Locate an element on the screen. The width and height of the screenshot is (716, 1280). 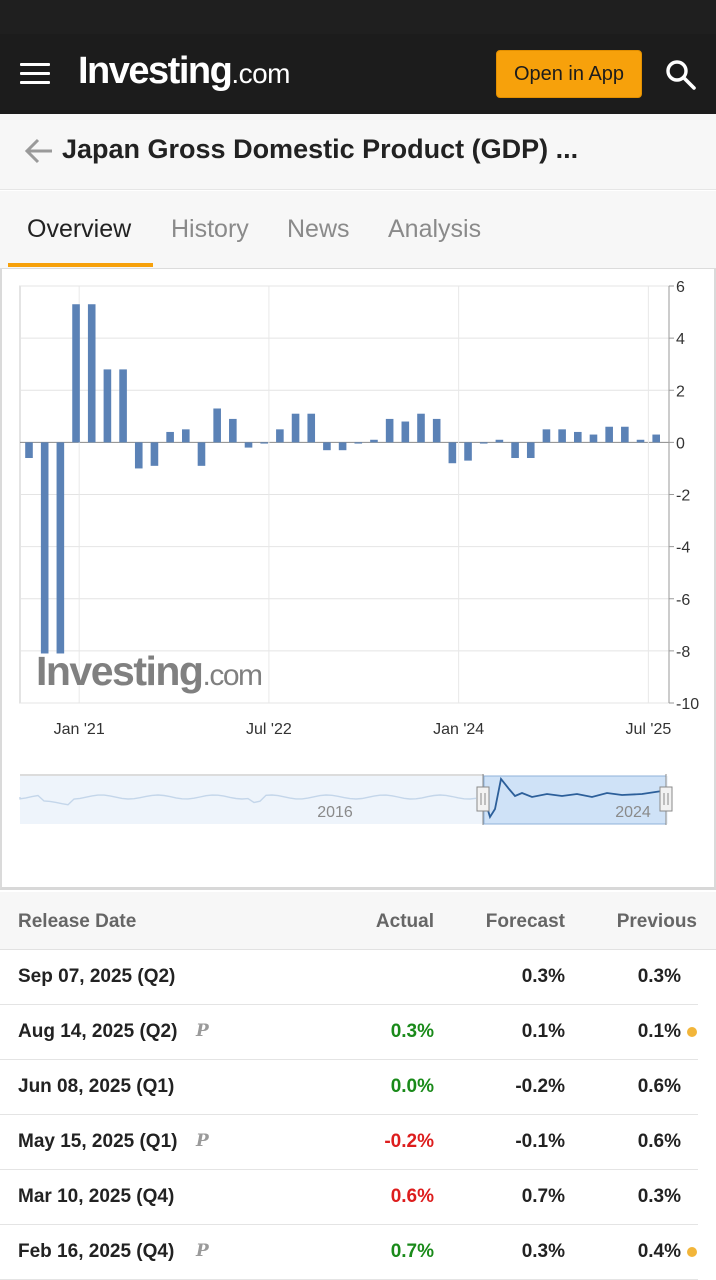
table-header: Release Date Actual Forecast Previous is located at coordinates (358, 921).